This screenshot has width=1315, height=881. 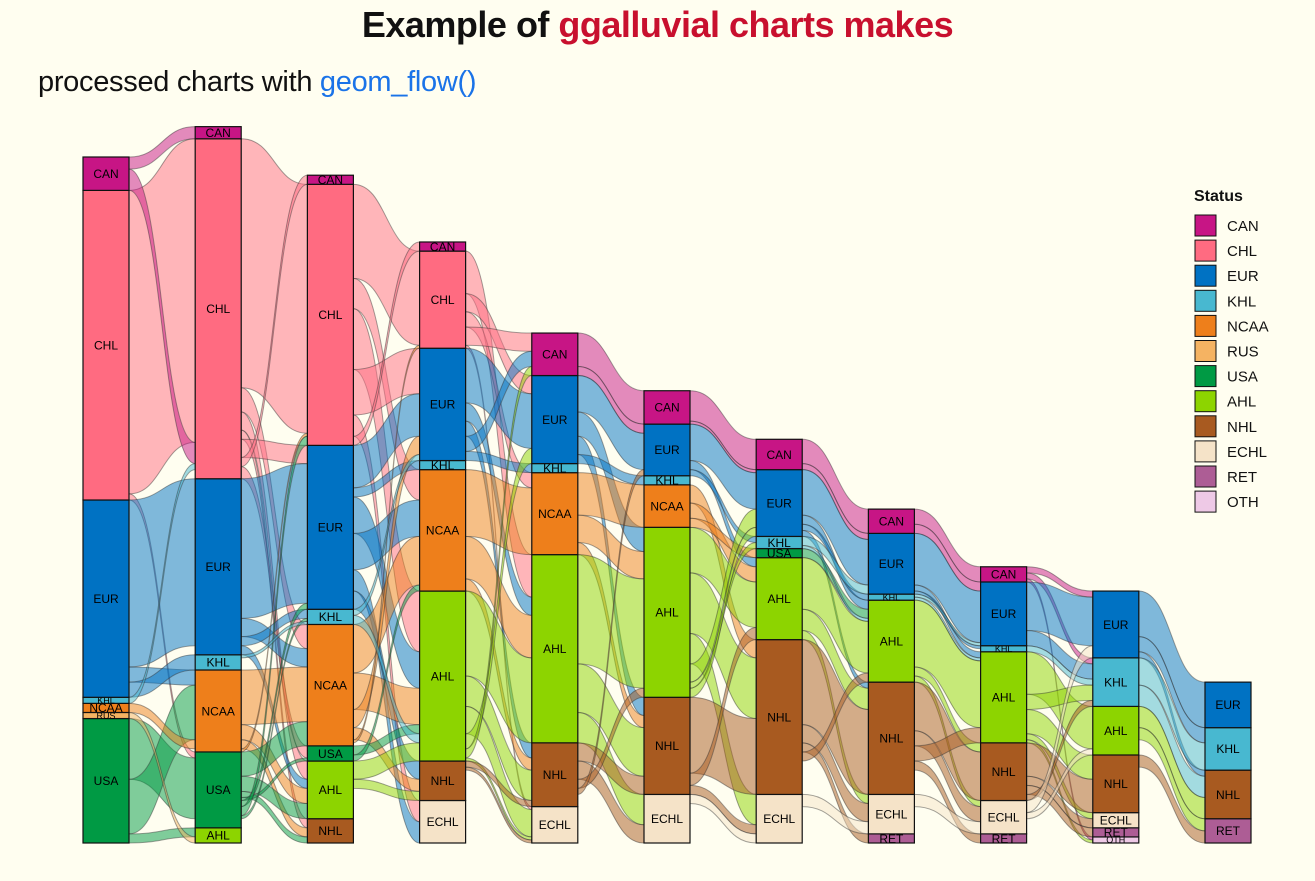 What do you see at coordinates (1004, 614) in the screenshot?
I see `stratum-label-8-eur: EUR` at bounding box center [1004, 614].